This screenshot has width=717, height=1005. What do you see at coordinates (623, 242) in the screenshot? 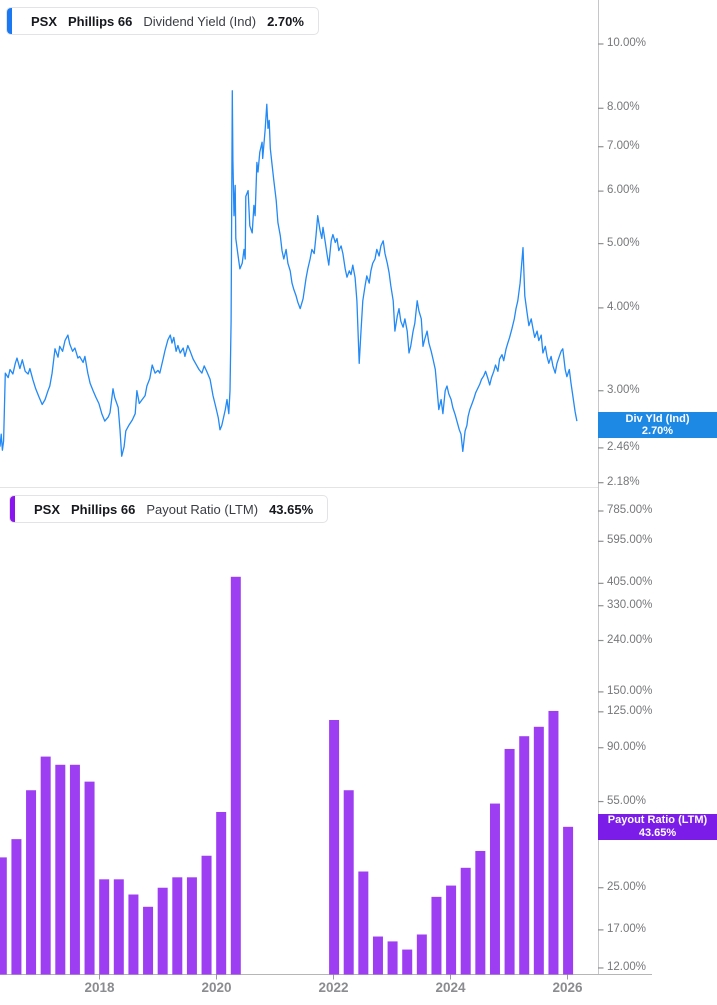
I see `y-axis-tick-label: 5.00%` at bounding box center [623, 242].